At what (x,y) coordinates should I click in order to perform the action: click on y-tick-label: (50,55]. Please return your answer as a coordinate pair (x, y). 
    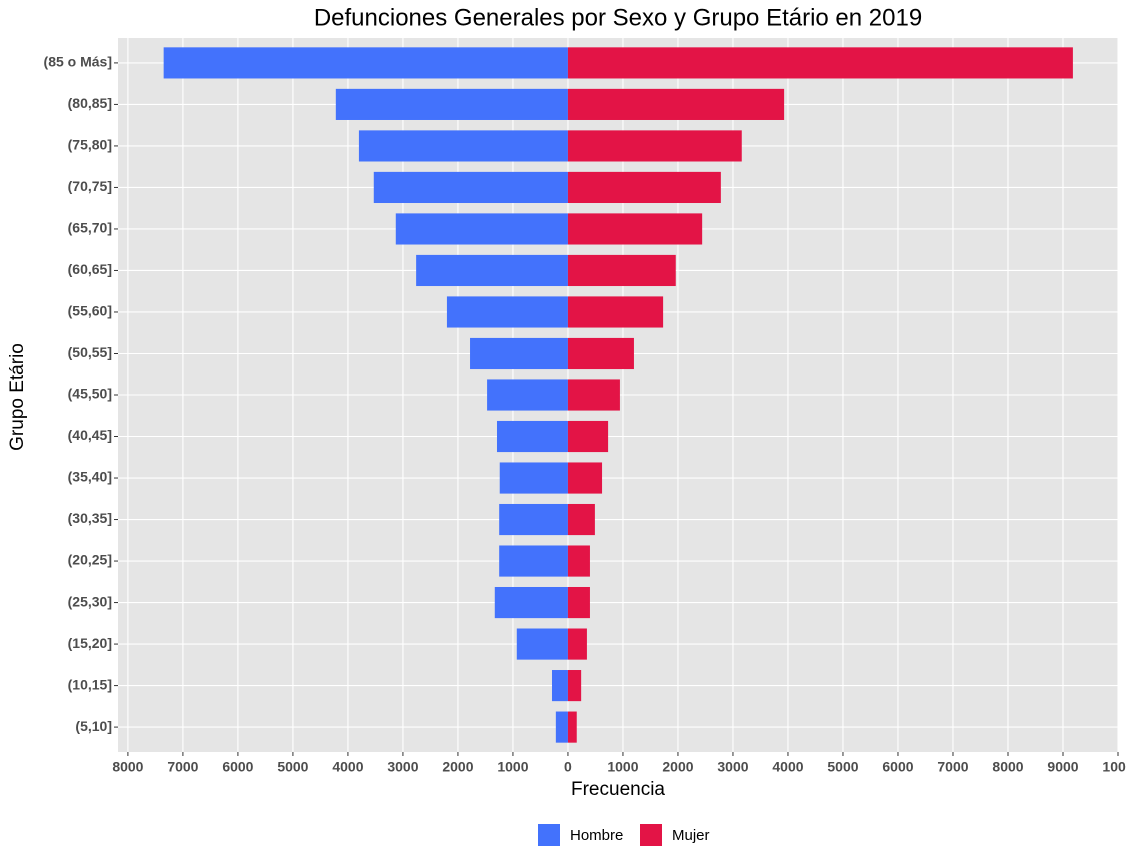
    Looking at the image, I should click on (90, 352).